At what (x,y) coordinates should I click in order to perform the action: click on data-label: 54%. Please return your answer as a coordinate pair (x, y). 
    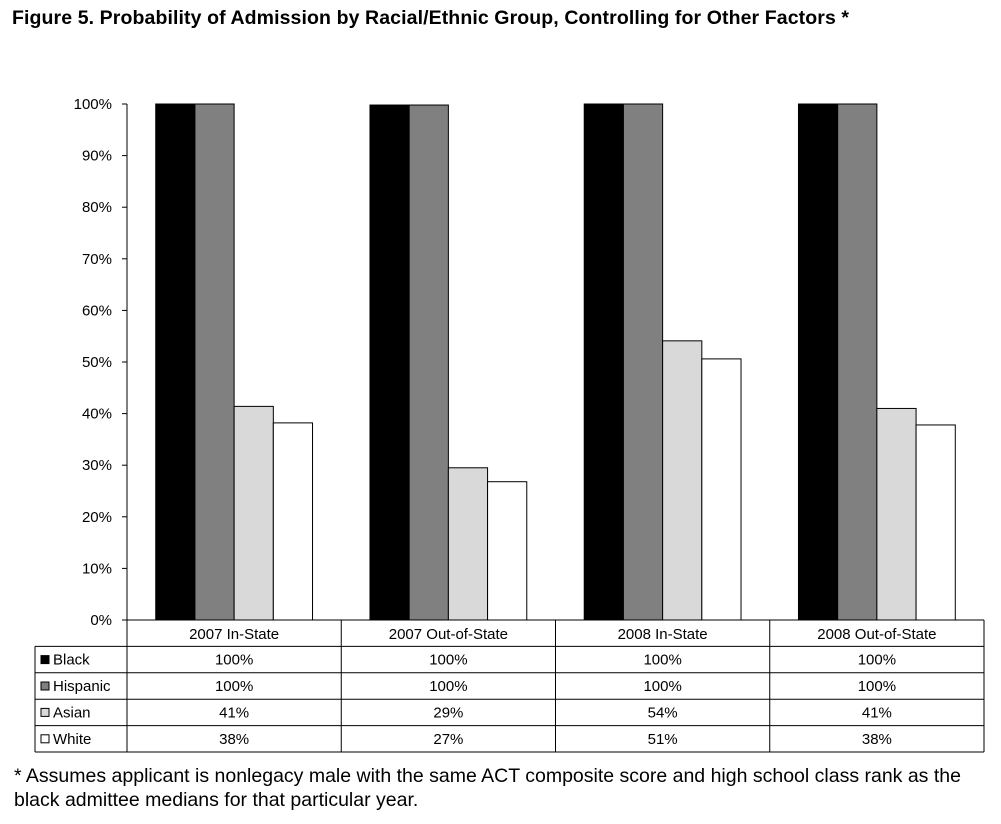
    Looking at the image, I should click on (663, 712).